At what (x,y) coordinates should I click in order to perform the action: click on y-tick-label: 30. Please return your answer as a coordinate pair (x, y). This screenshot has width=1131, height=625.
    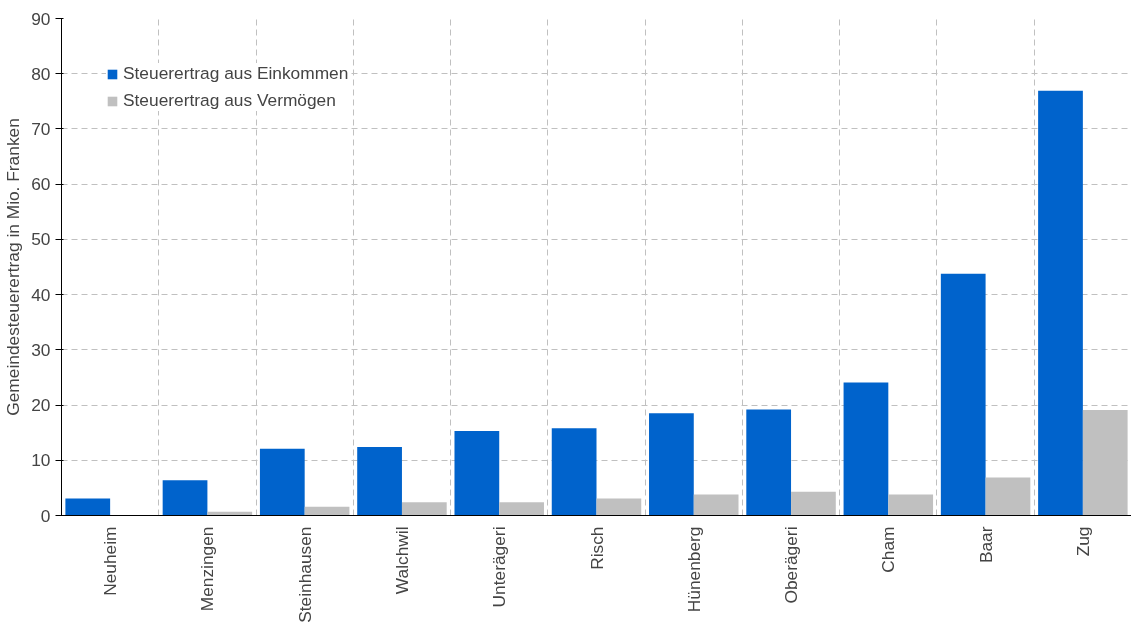
    Looking at the image, I should click on (41, 349).